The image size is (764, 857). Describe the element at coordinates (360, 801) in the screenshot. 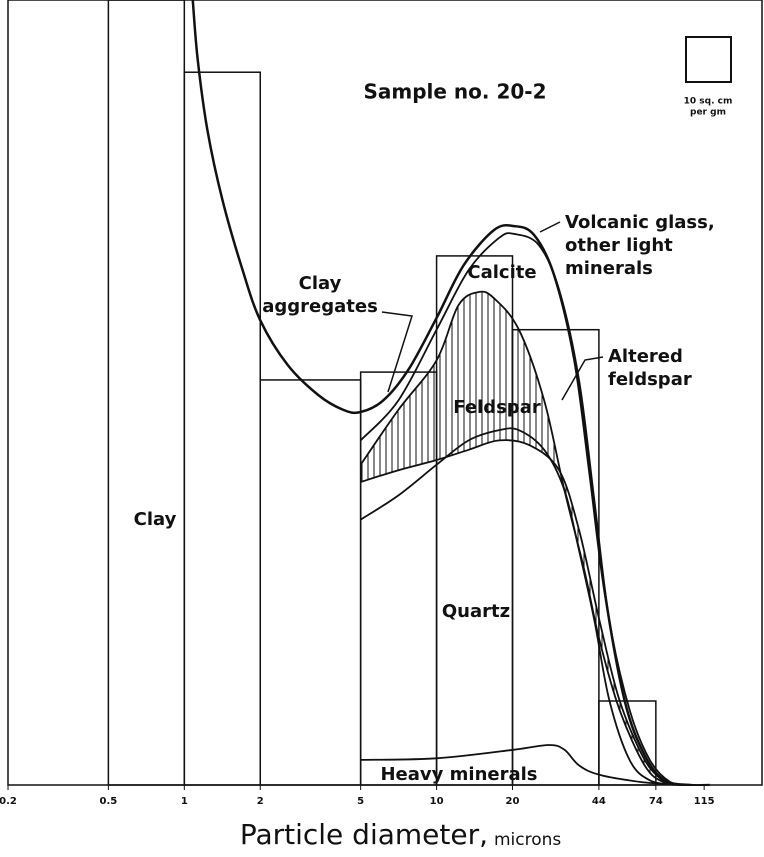

I see `x-tick-label: 5` at that location.